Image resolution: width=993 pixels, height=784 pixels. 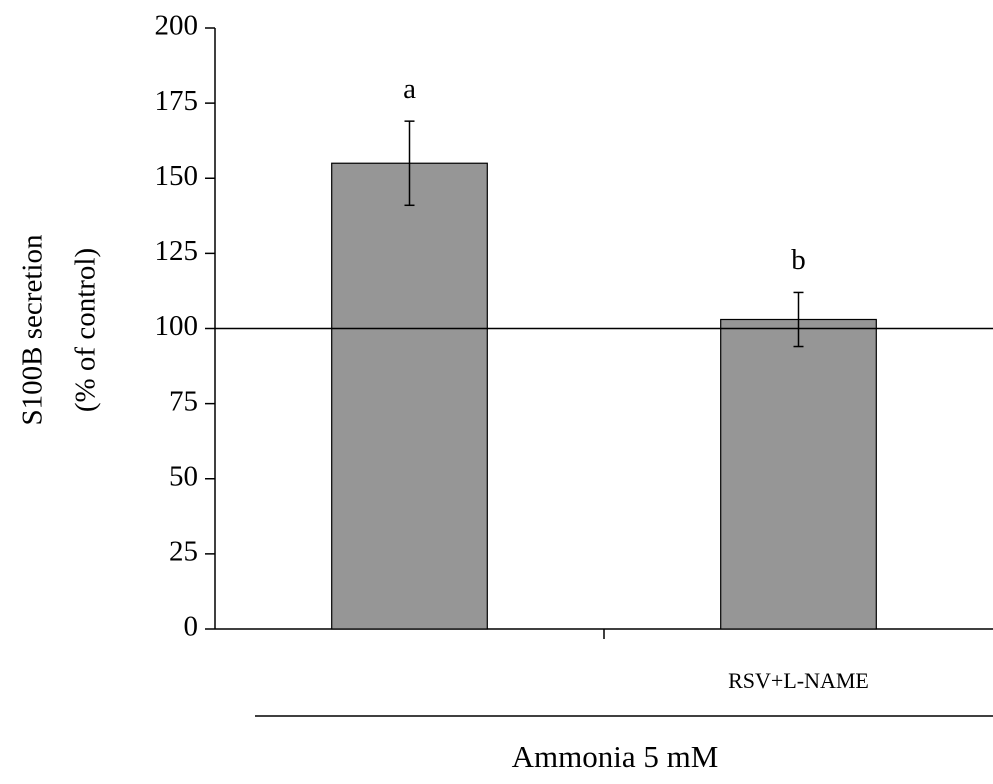 What do you see at coordinates (409, 89) in the screenshot?
I see `annotation: a` at bounding box center [409, 89].